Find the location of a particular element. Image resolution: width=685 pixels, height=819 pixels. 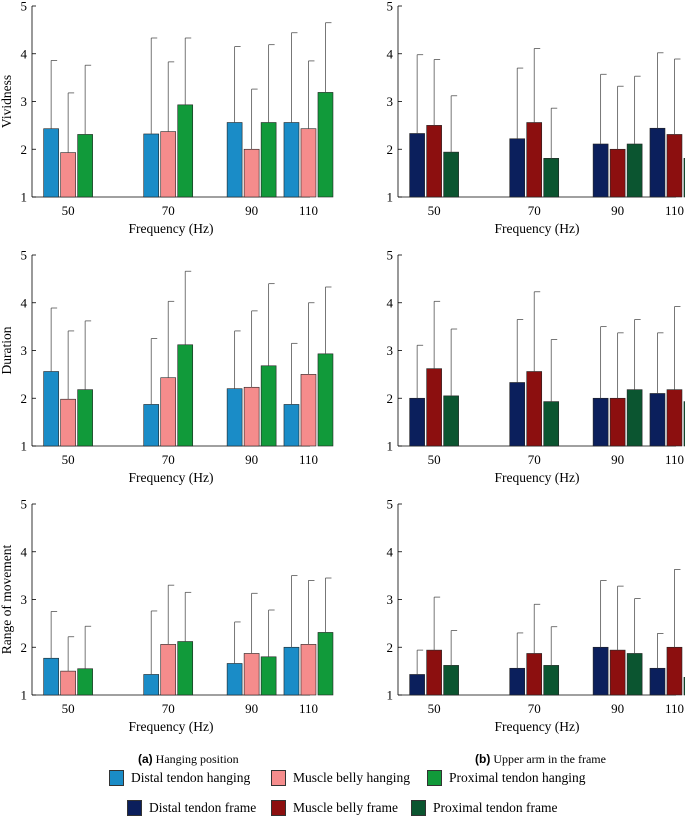

y-axis-label: Duration is located at coordinates (7, 350).